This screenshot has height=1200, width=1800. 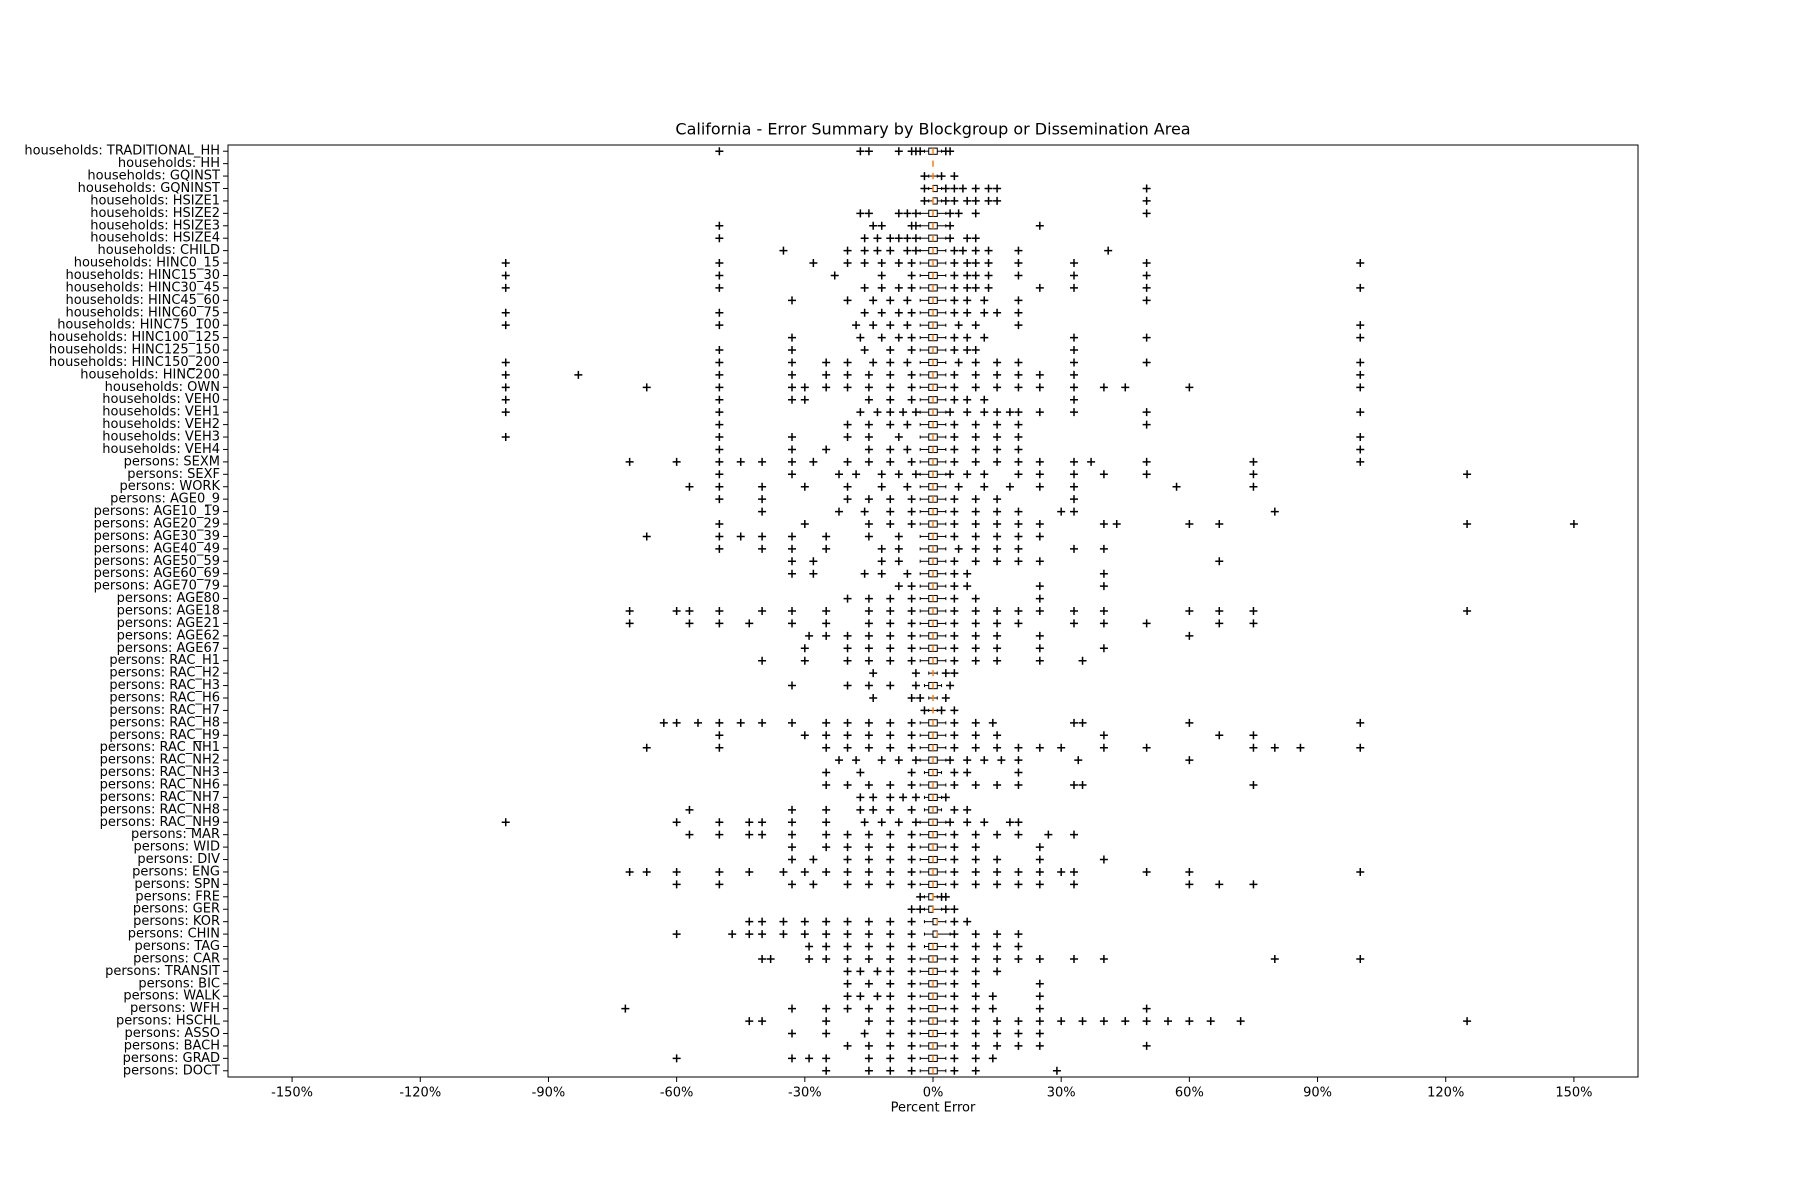 I want to click on y-tick-label: households: HH, so click(x=169, y=163).